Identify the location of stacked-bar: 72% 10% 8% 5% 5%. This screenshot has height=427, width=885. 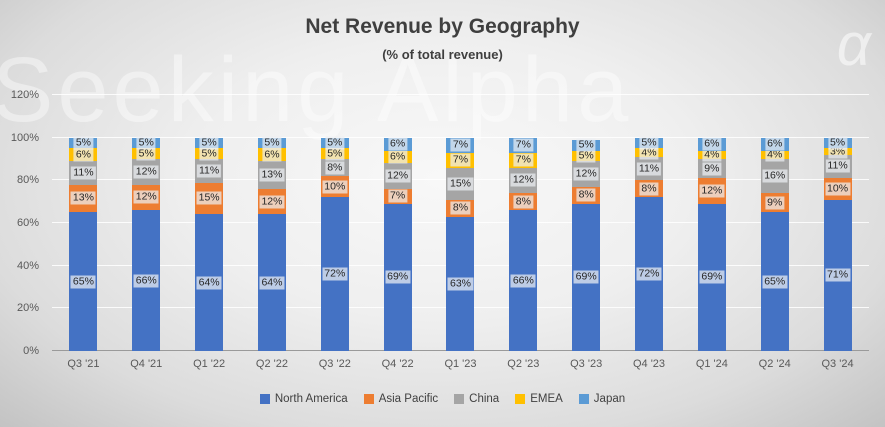
(334, 243).